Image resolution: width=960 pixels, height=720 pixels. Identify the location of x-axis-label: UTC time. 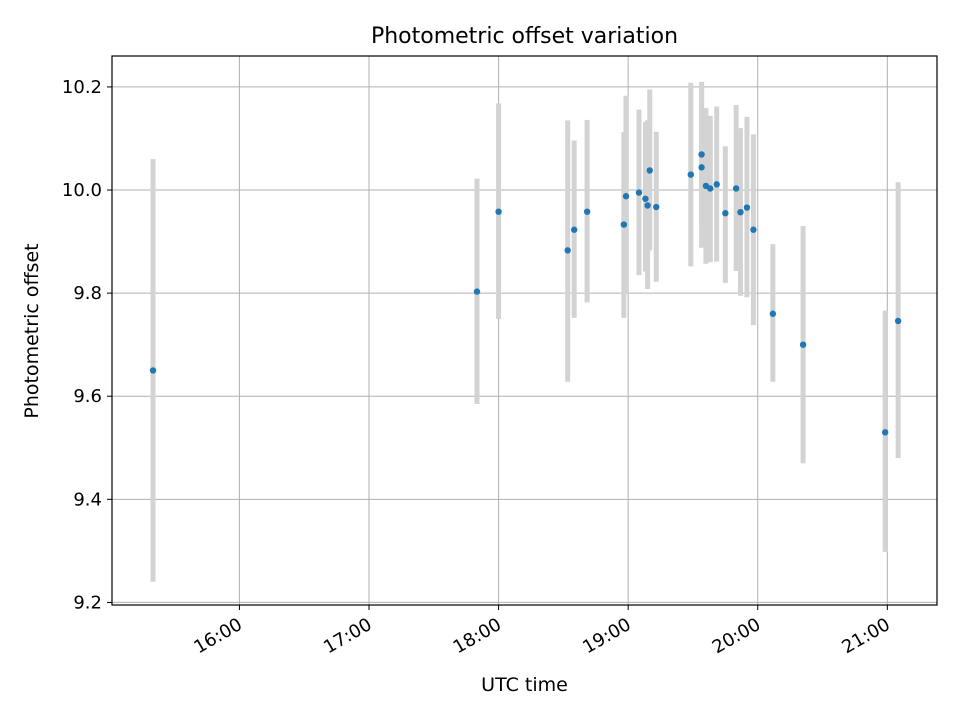
(524, 685).